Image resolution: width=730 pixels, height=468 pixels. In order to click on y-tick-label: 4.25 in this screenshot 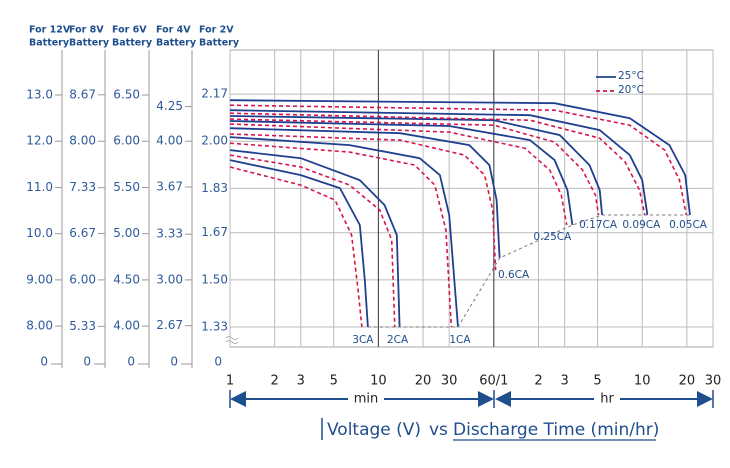, I will do `click(169, 106)`.